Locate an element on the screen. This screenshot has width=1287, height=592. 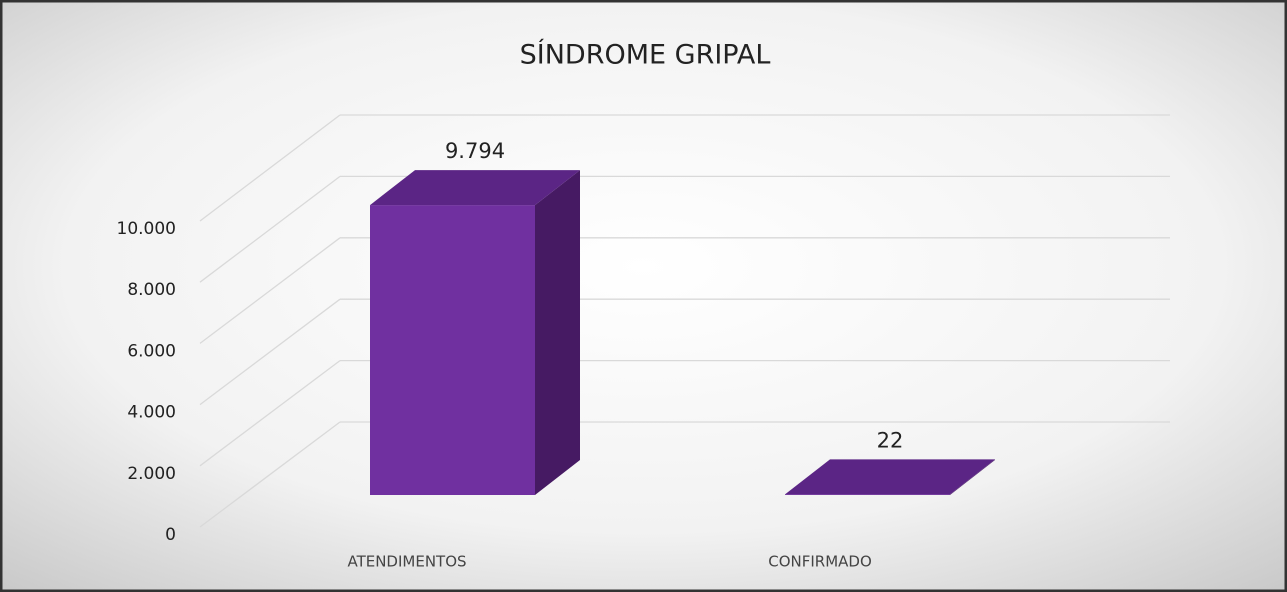
x-tick-label: ATENDIMENTOS is located at coordinates (406, 562).